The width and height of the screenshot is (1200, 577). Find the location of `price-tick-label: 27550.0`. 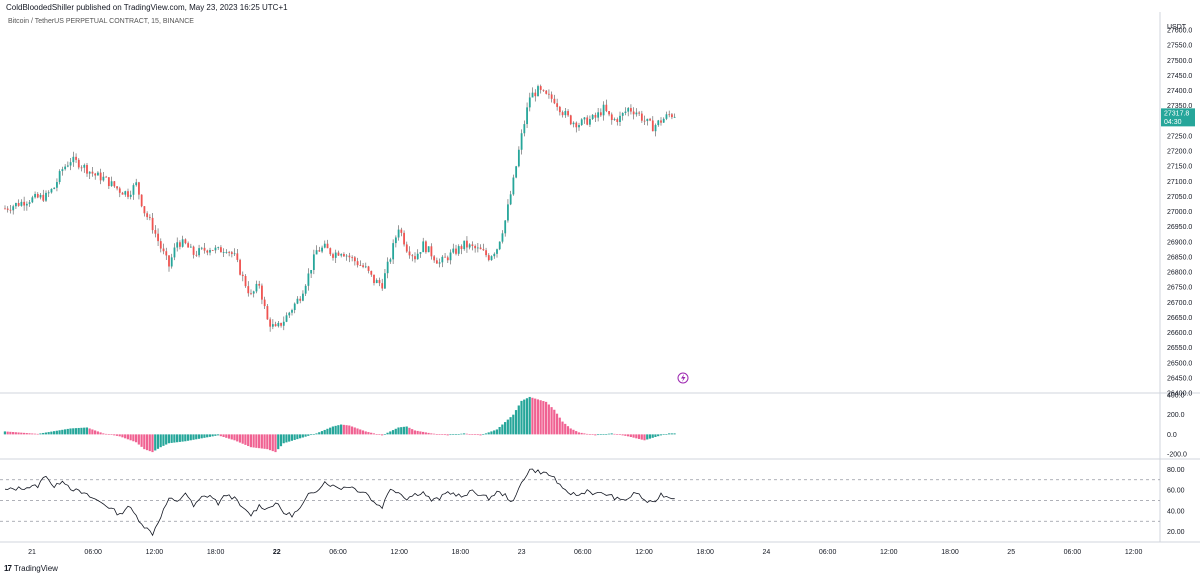

price-tick-label: 27550.0 is located at coordinates (1179, 46).